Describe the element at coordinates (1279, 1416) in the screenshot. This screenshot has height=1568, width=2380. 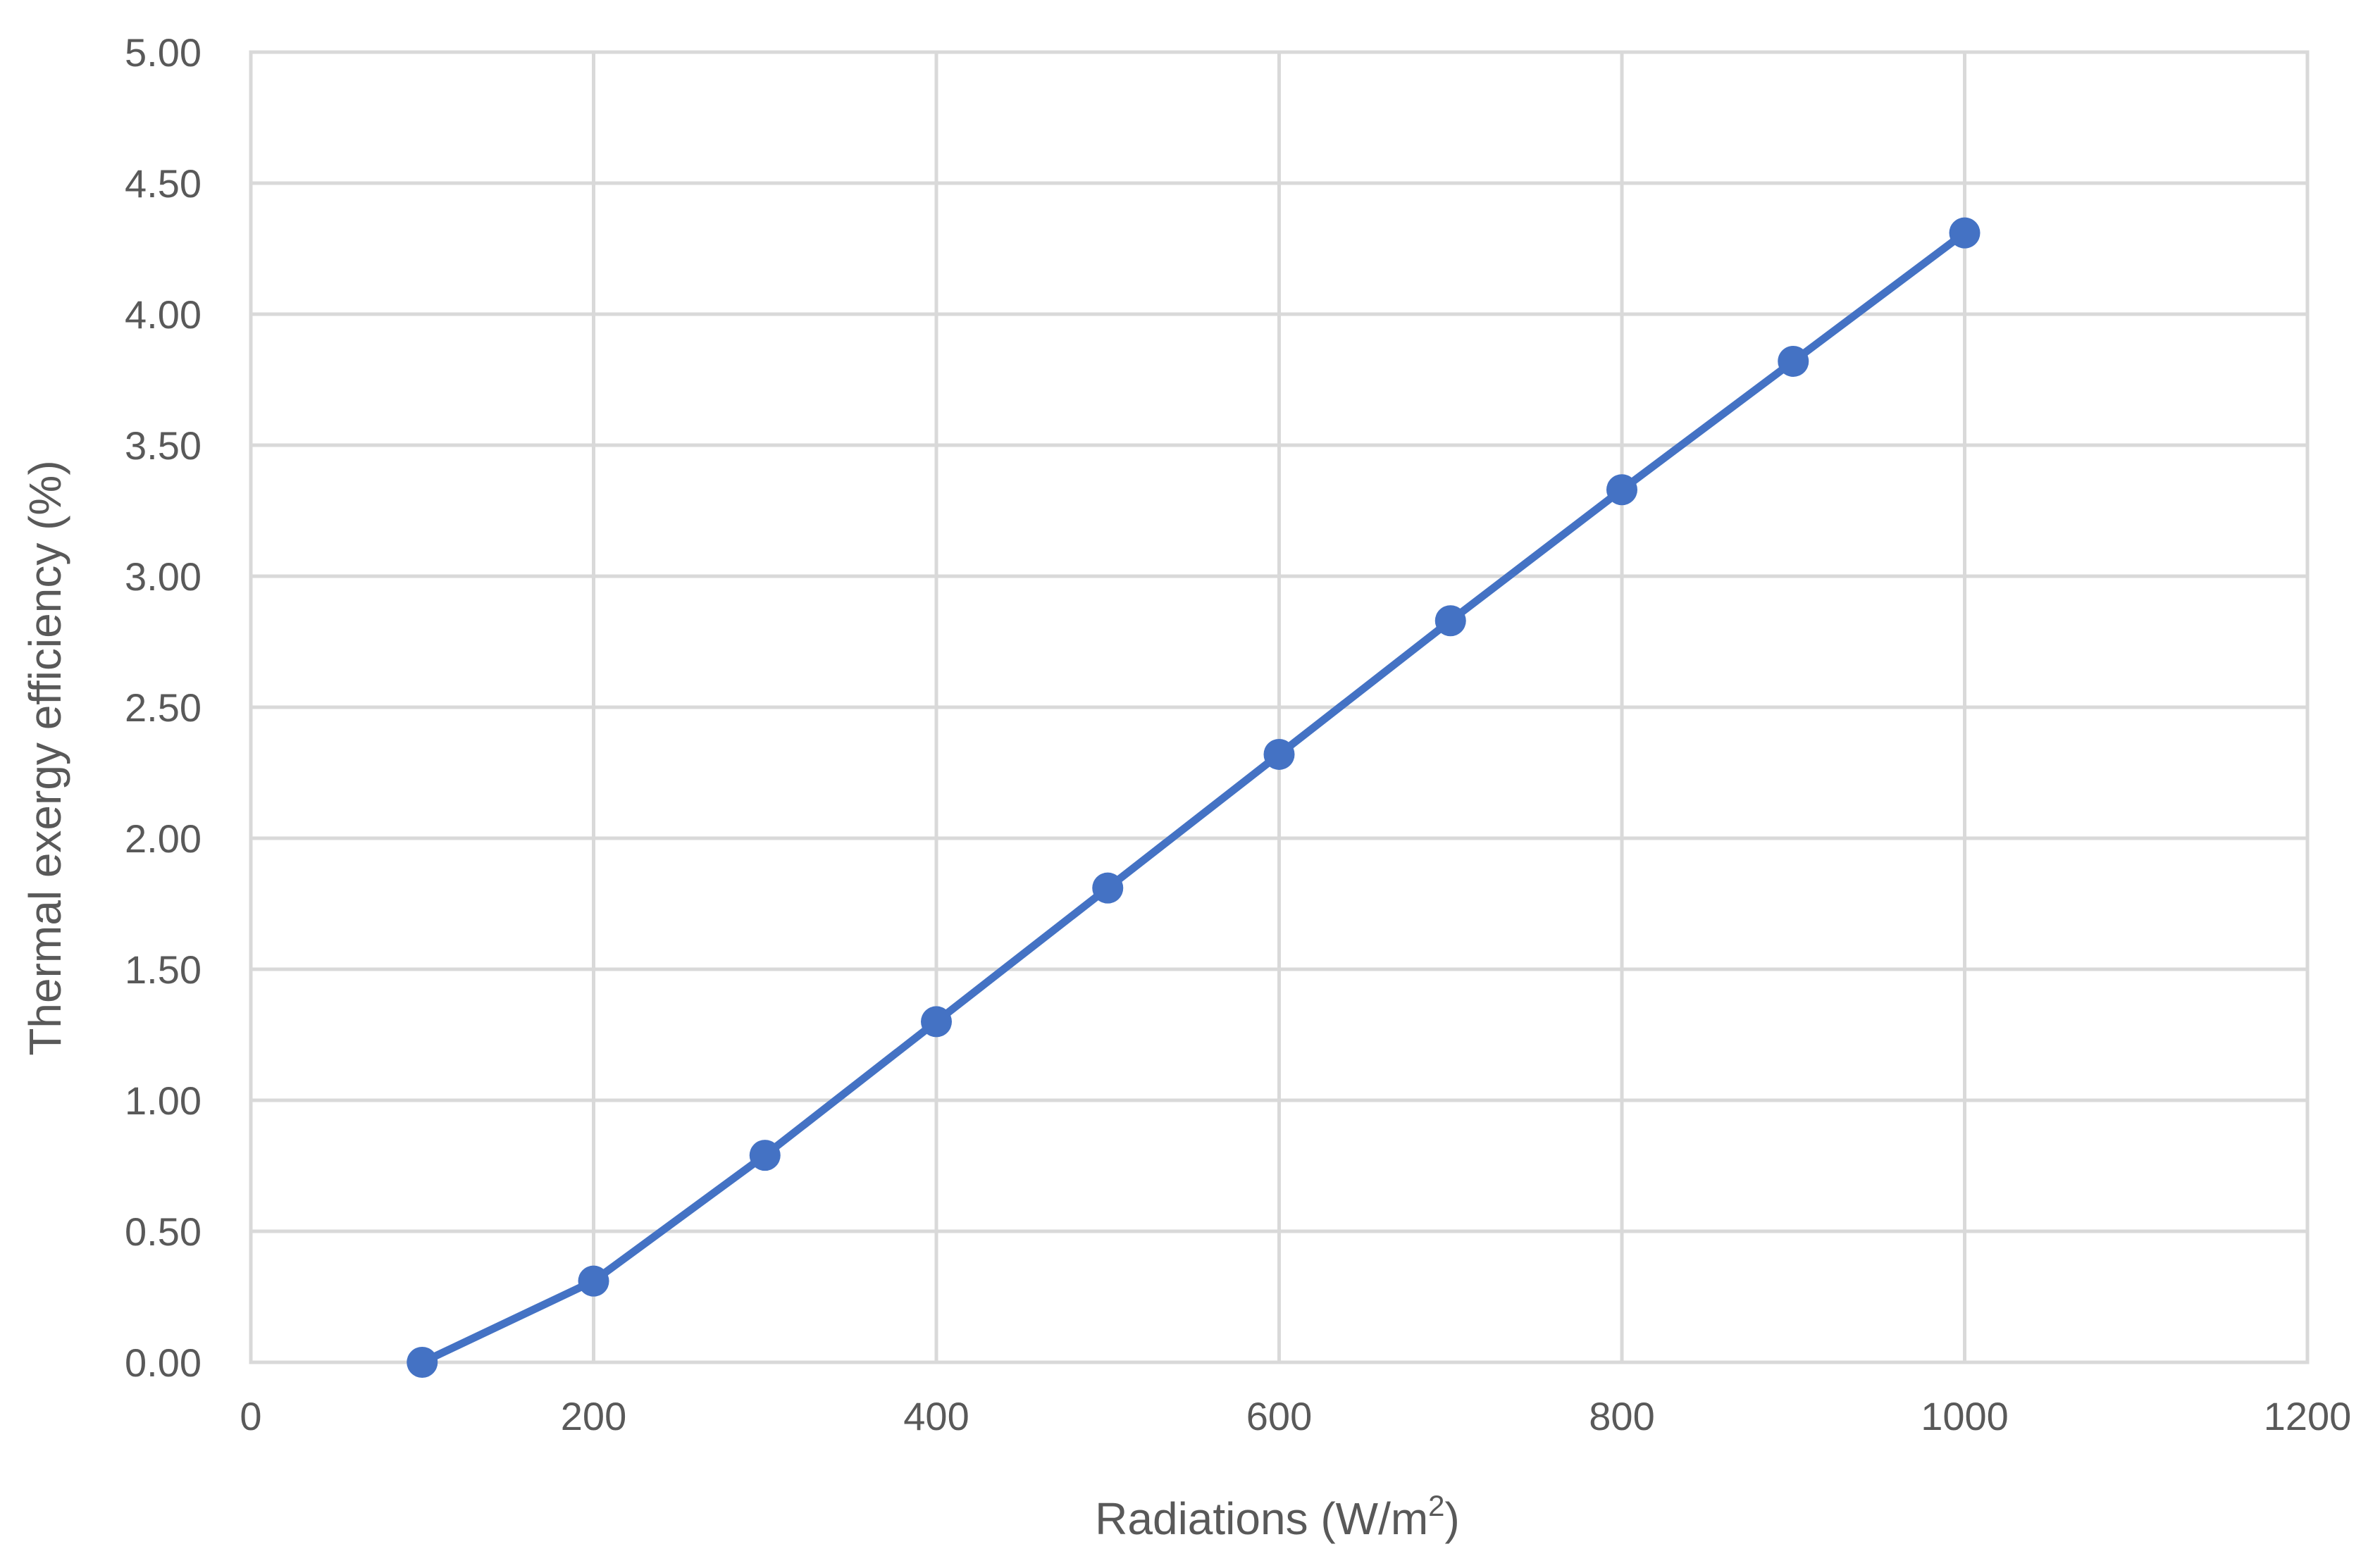
I see `x-tick-label: 600` at that location.